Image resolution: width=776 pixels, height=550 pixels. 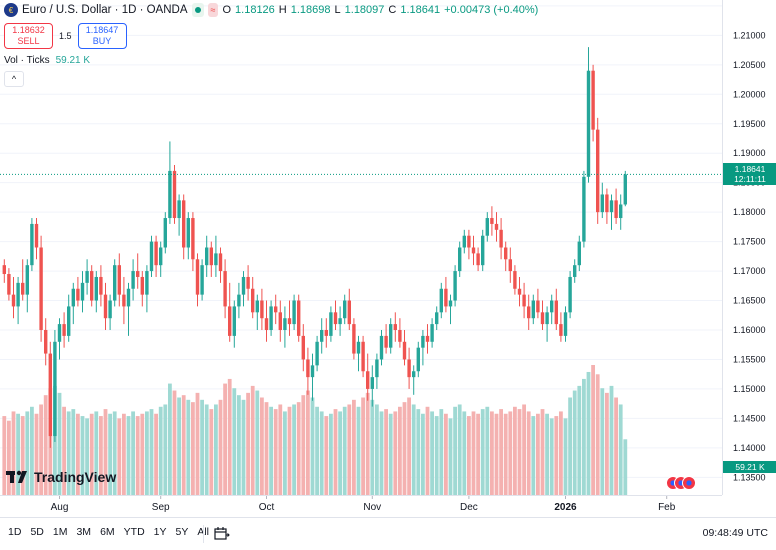 I want to click on range-button-5y: 5Y, so click(x=182, y=532).